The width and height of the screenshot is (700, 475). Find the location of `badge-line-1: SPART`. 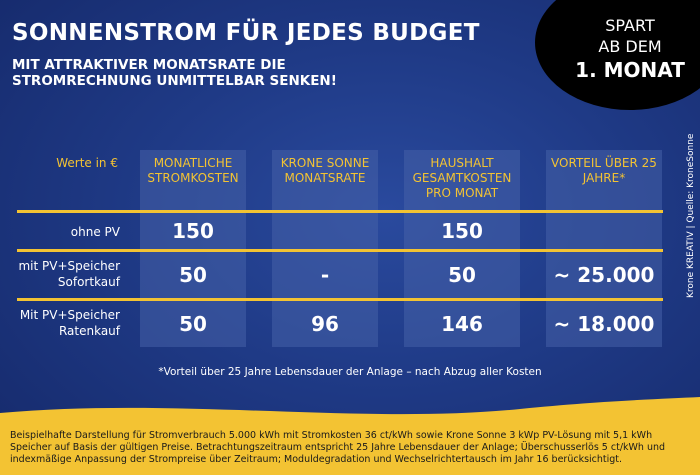

badge-line-1: SPART is located at coordinates (630, 25).